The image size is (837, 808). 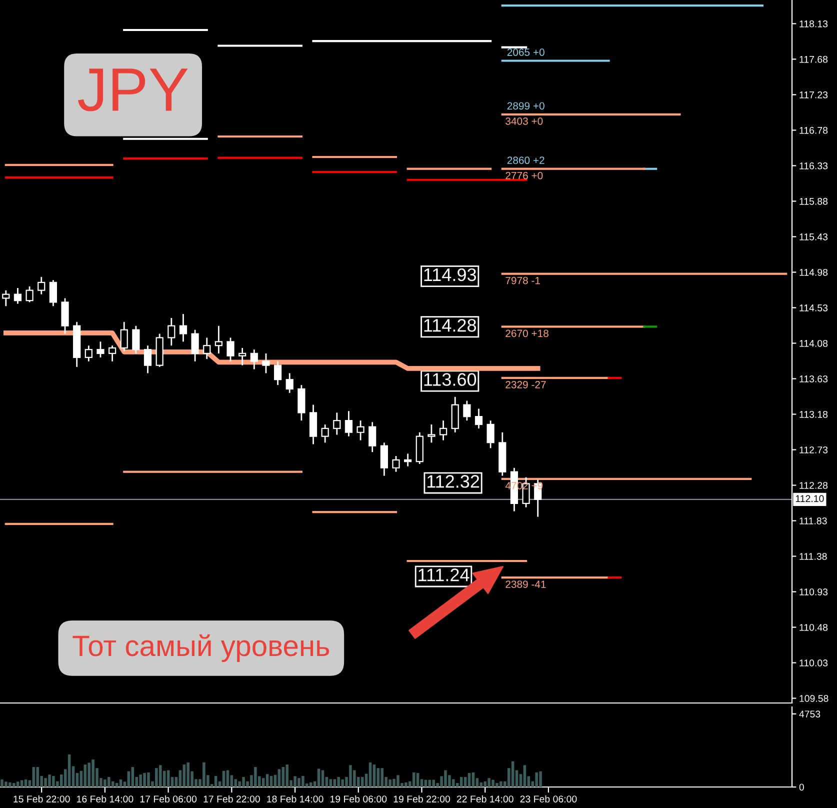 I want to click on y-tick-label: 115.43, so click(x=814, y=236).